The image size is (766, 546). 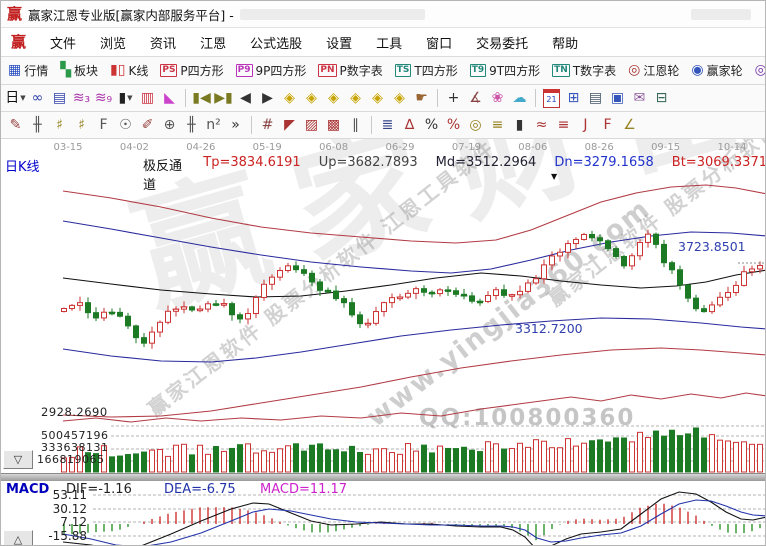 I want to click on candle-style-button: ▮ ▼, so click(x=125, y=98).